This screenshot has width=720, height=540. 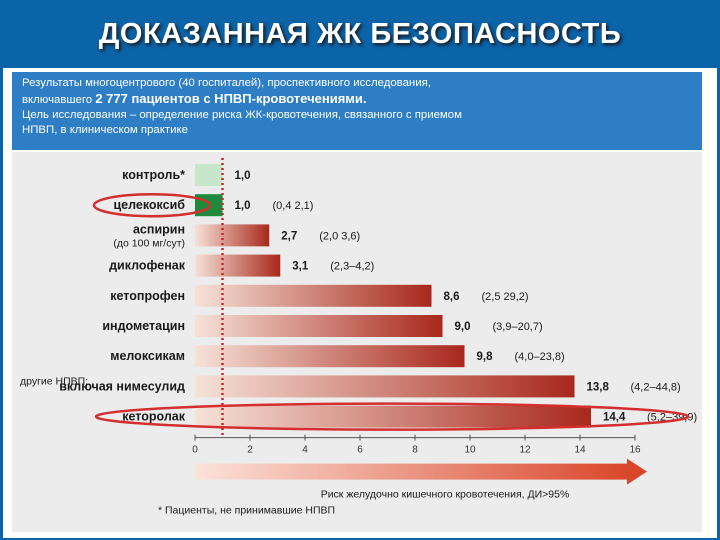 I want to click on header-line-4: НПВП, в клиническом практике, so click(x=105, y=130).